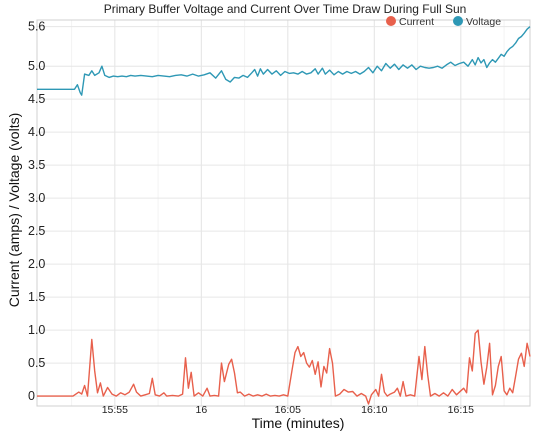  Describe the element at coordinates (36, 330) in the screenshot. I see `y-tick-label: 1.0` at that location.